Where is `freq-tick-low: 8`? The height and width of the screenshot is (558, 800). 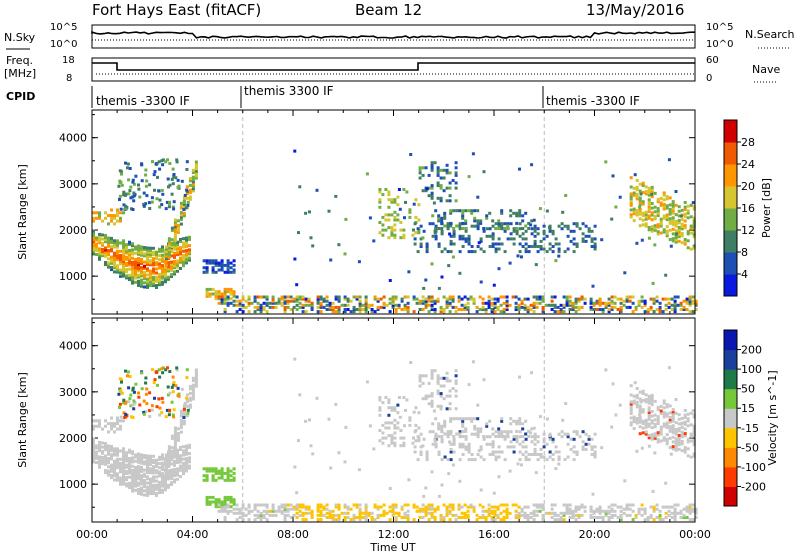 freq-tick-low: 8 is located at coordinates (69, 78).